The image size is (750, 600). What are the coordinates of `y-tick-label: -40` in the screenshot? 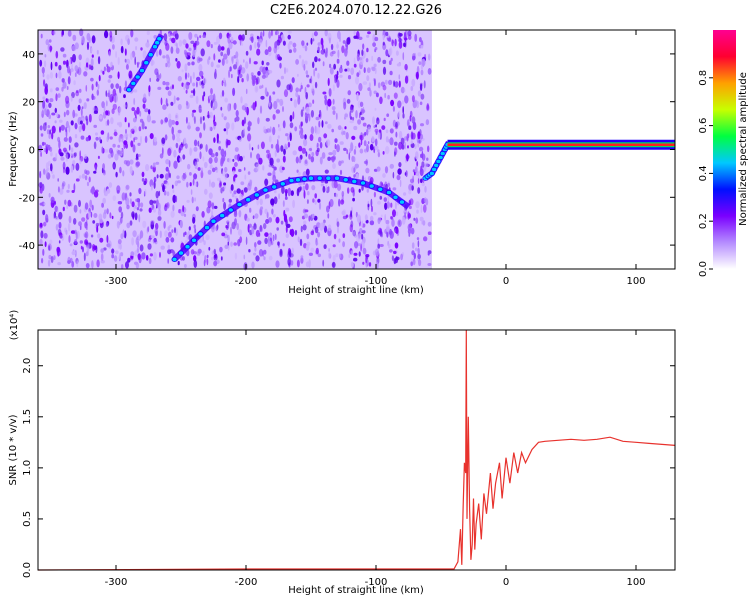 It's located at (27, 246).